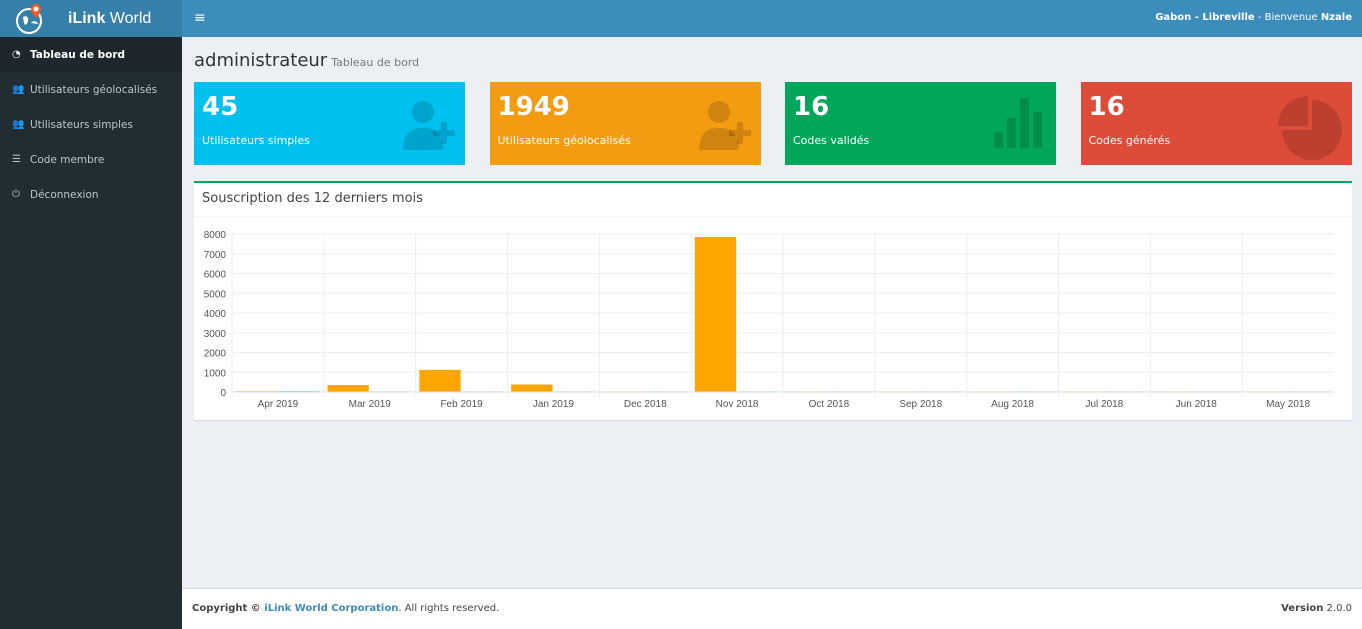 This screenshot has width=1362, height=629. Describe the element at coordinates (215, 235) in the screenshot. I see `y-tick-label: 8000` at that location.